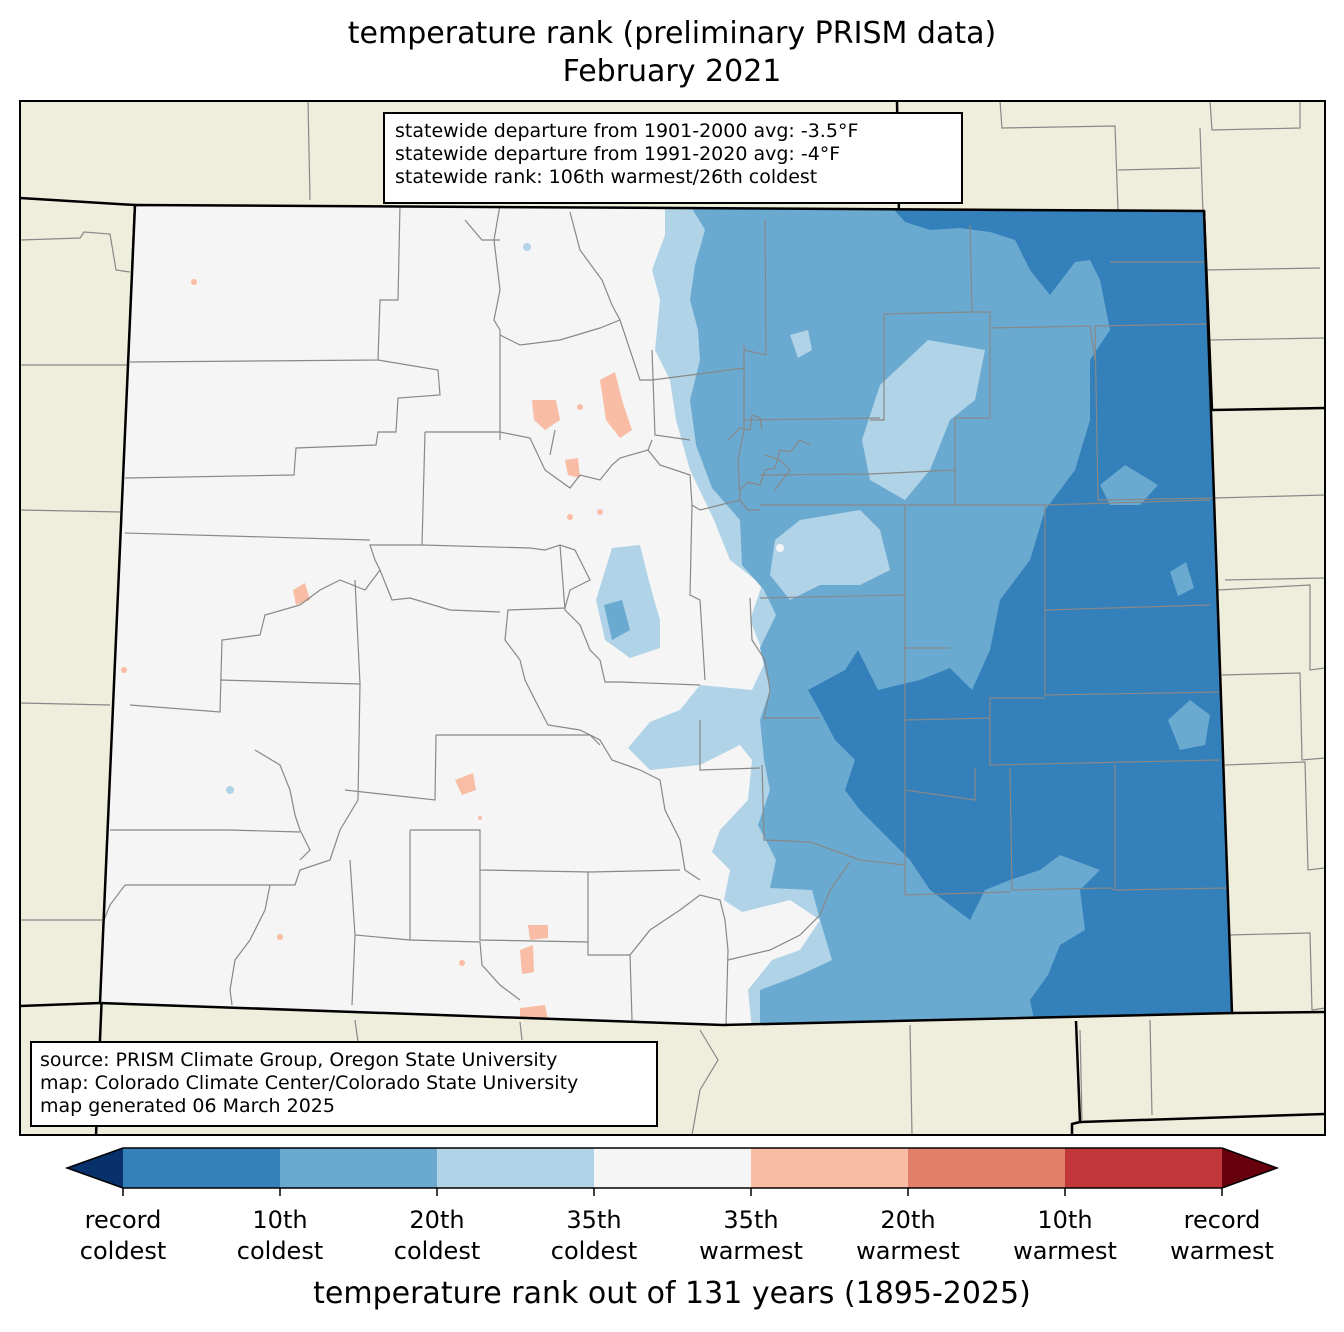 Image resolution: width=1344 pixels, height=1332 pixels. I want to click on metro-county-lines, so click(769, 452).